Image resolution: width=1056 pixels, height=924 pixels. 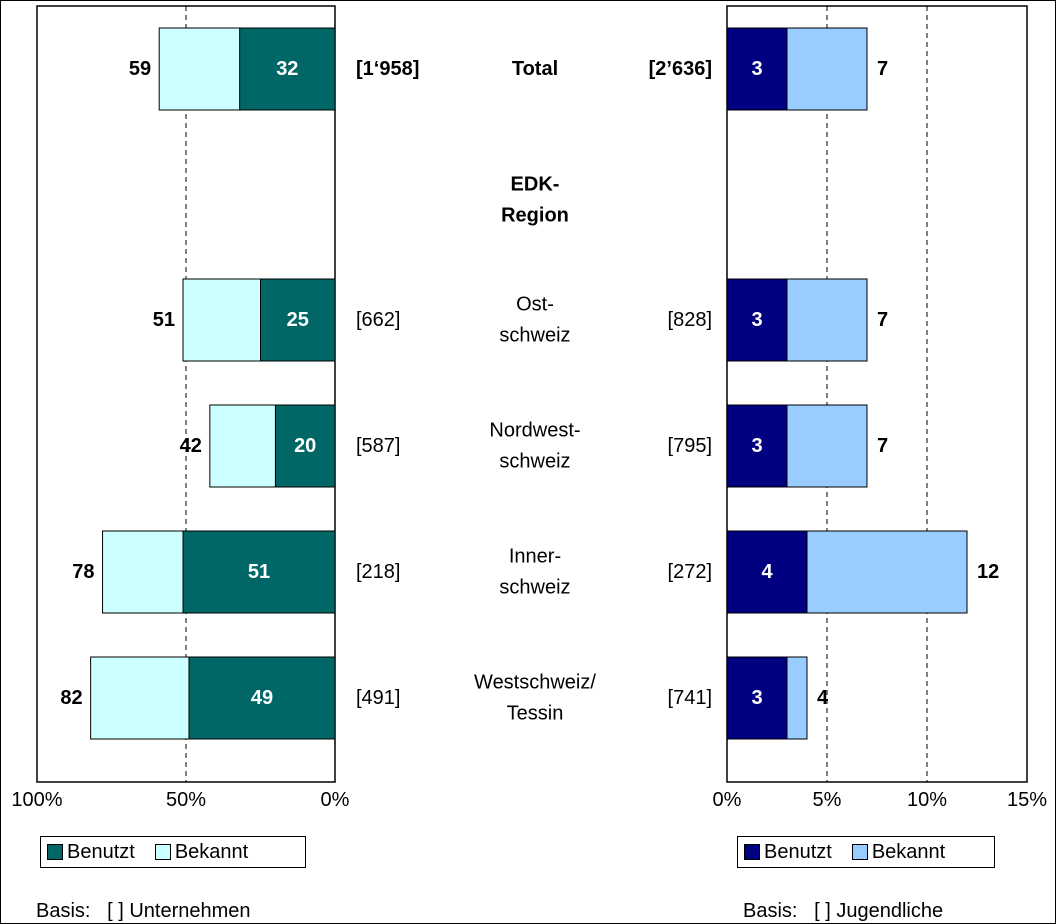 I want to click on data-label-left-bekannt: 78, so click(x=83, y=572).